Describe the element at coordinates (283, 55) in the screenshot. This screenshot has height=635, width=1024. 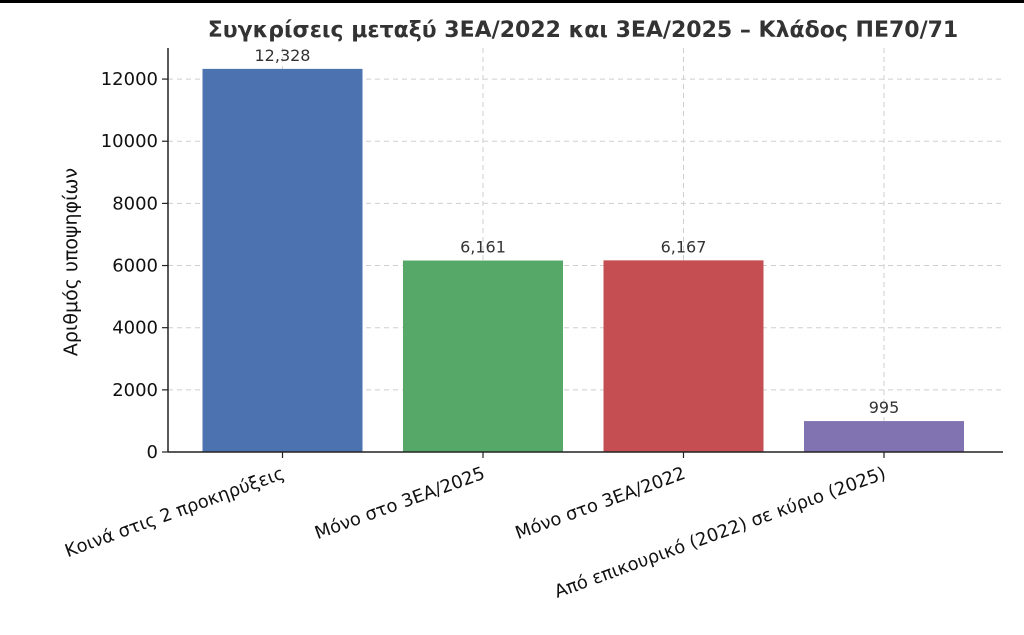
I see `data-label: 12,328` at that location.